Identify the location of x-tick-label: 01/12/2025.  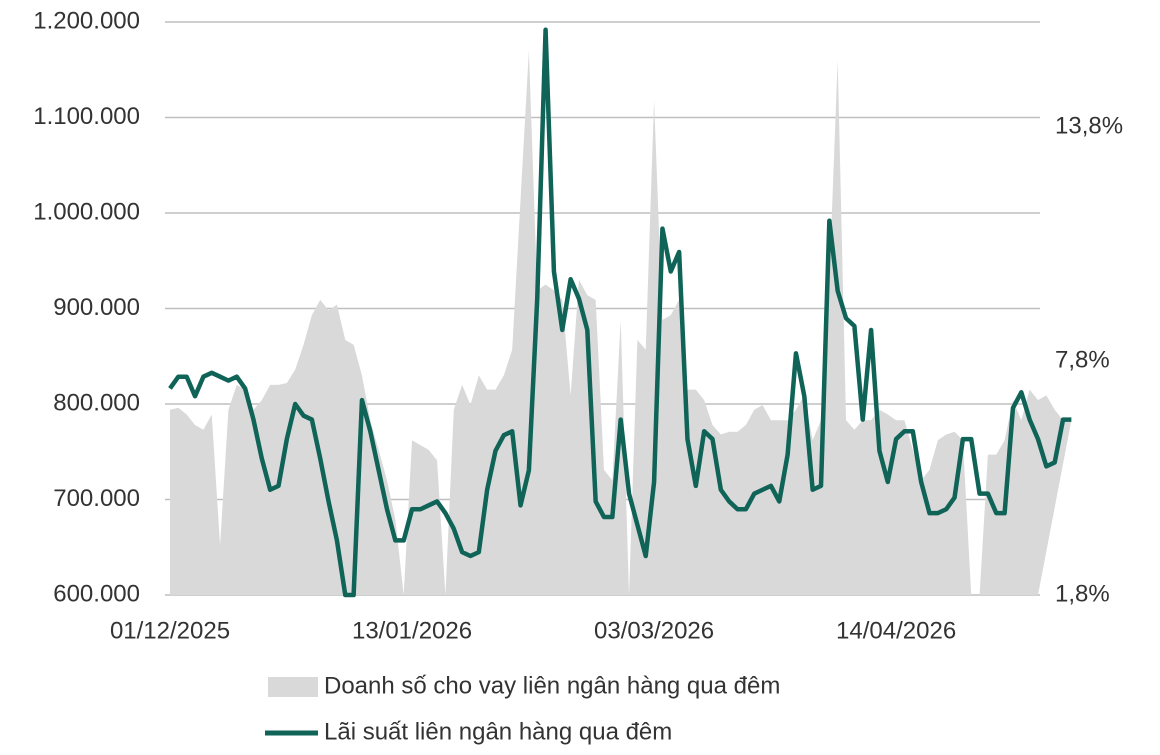
(170, 630).